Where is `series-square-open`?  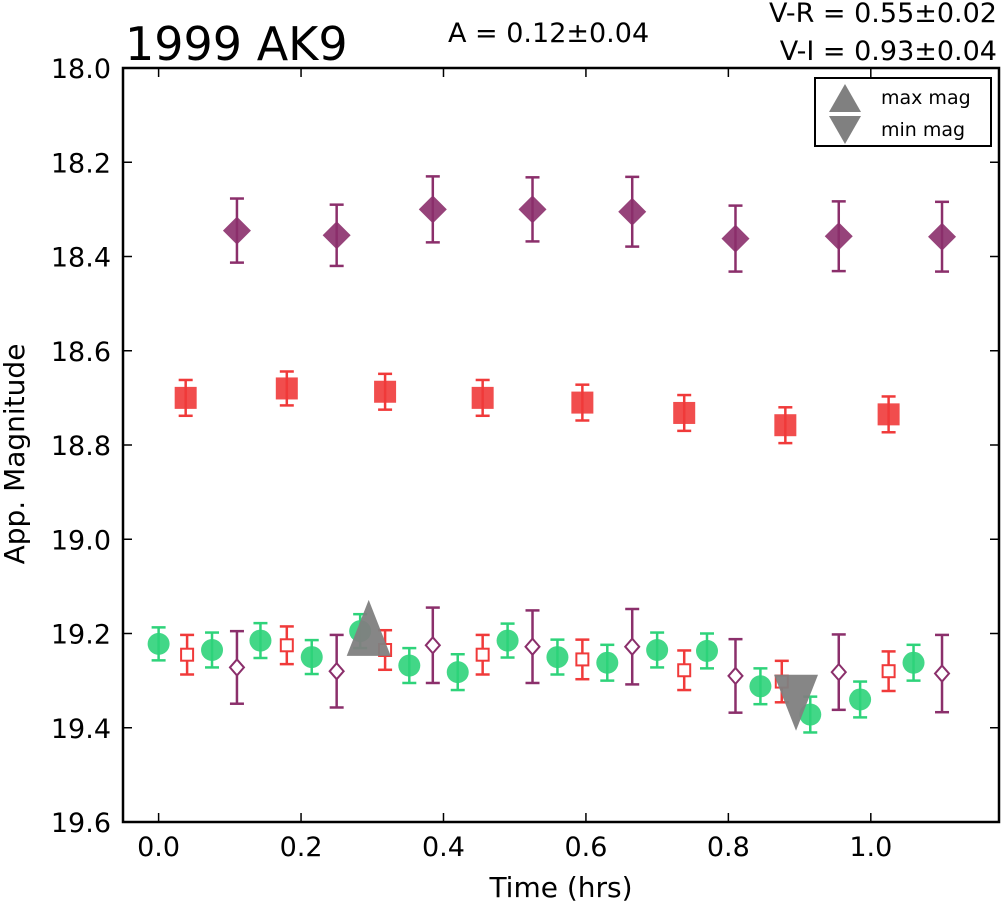
series-square-open is located at coordinates (538, 664).